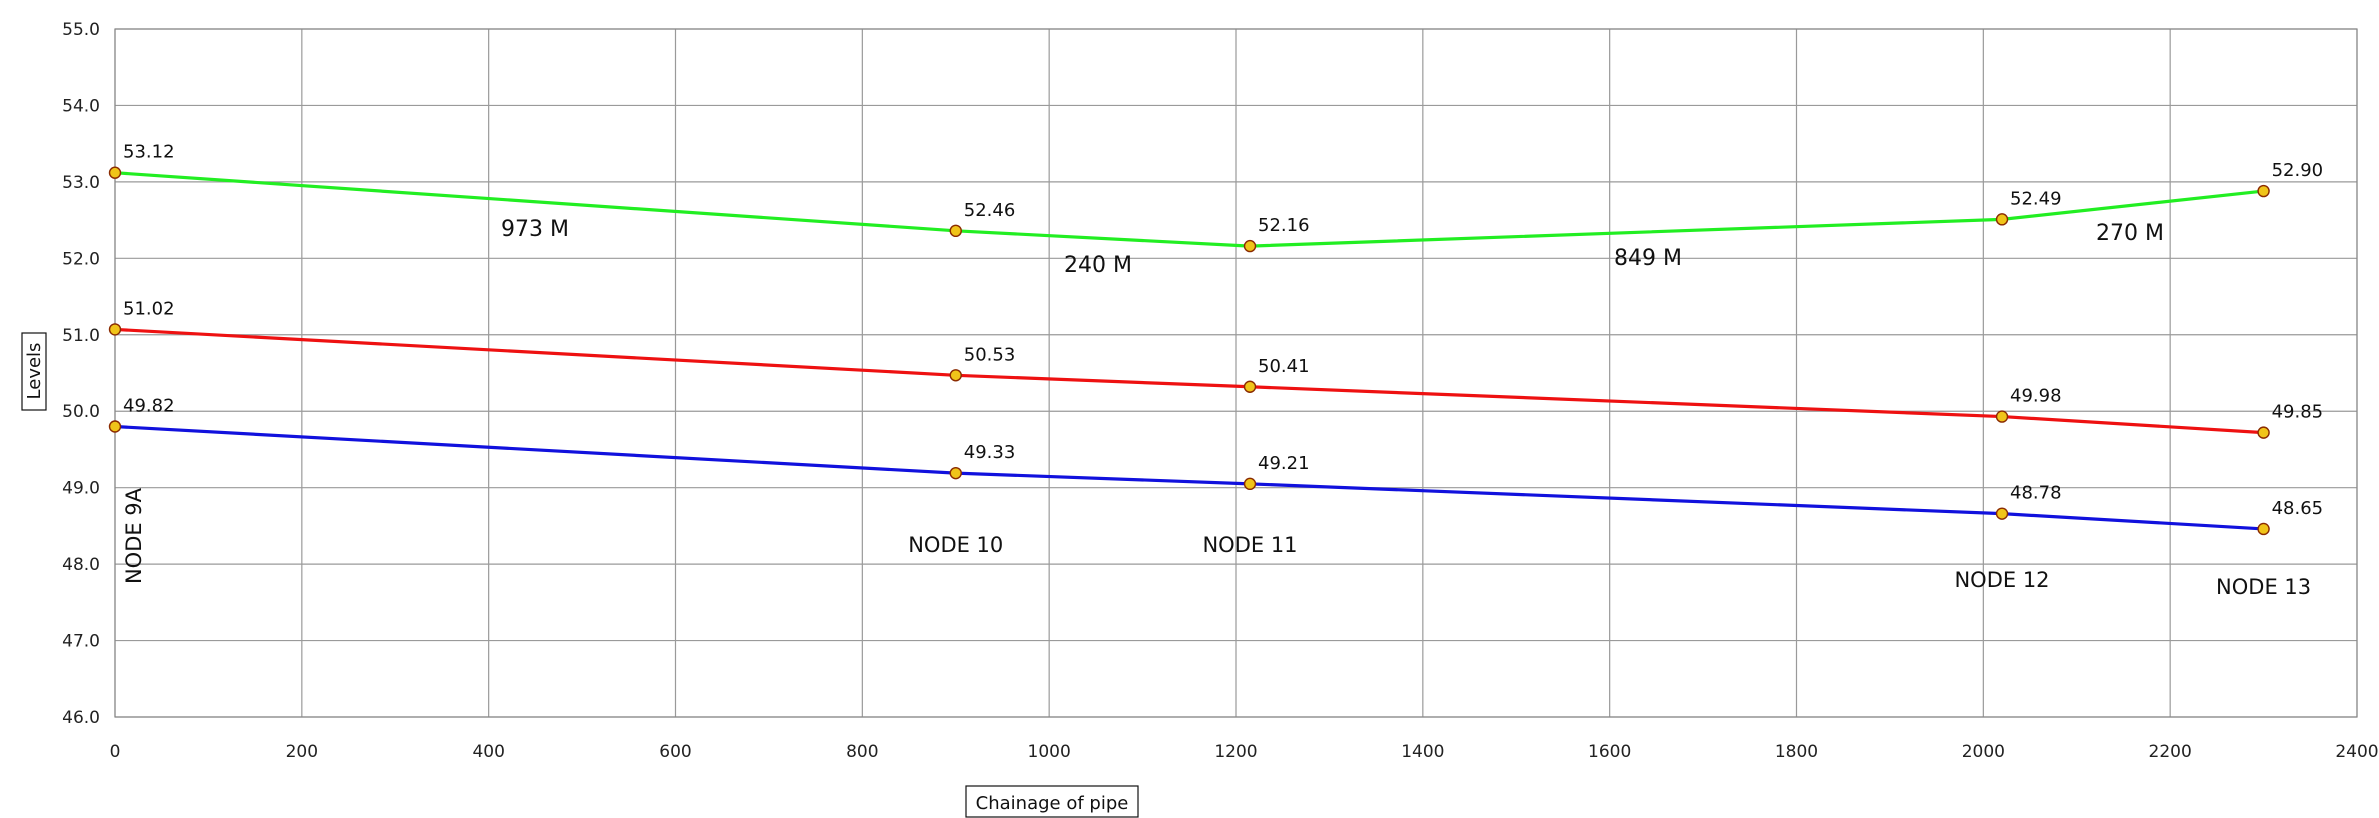 Image resolution: width=2379 pixels, height=818 pixels. I want to click on x-tick-label: 2400, so click(2356, 752).